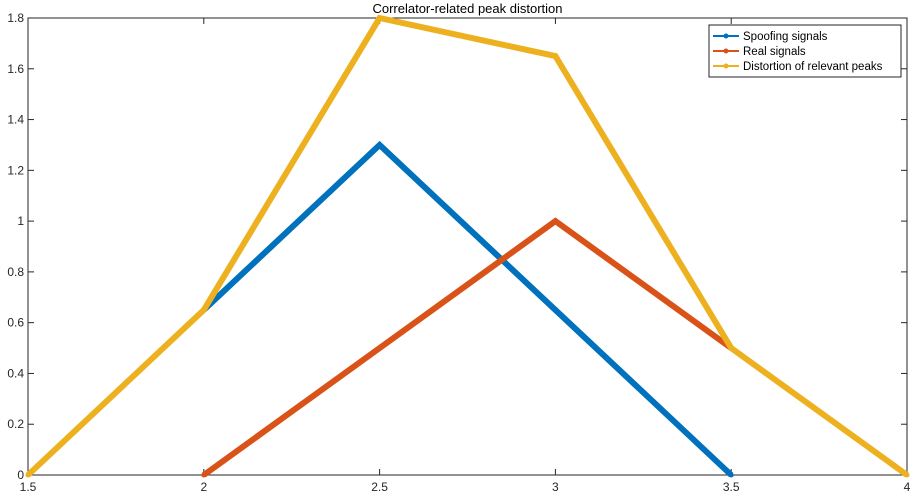 Image resolution: width=913 pixels, height=496 pixels. What do you see at coordinates (379, 487) in the screenshot?
I see `x-tick-label: 2.5` at bounding box center [379, 487].